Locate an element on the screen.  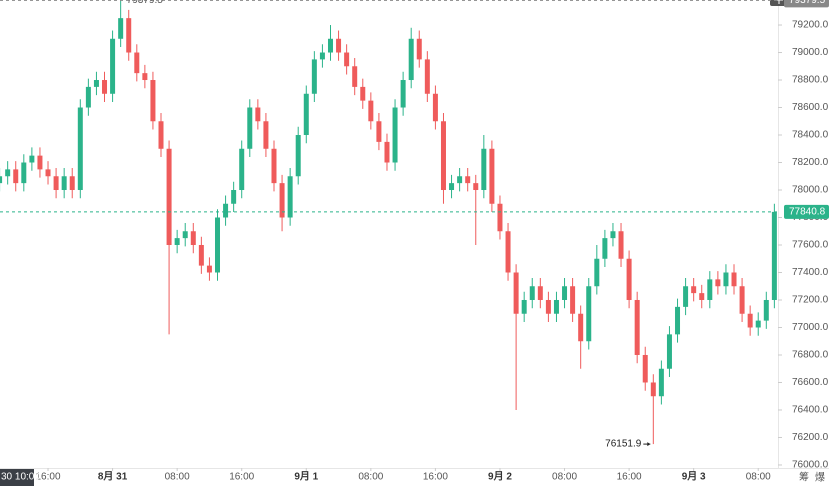
y-tick-label: 76800.0 is located at coordinates (810, 355).